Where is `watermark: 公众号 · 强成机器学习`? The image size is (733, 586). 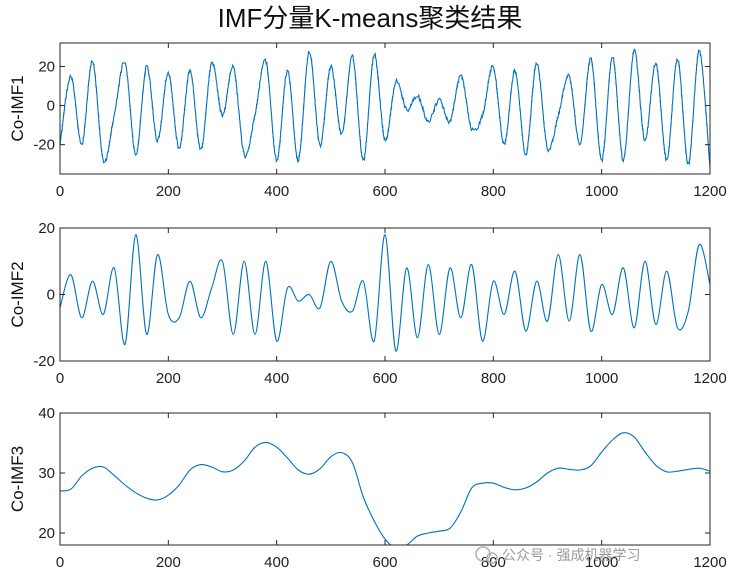 watermark: 公众号 · 强成机器学习 is located at coordinates (557, 555).